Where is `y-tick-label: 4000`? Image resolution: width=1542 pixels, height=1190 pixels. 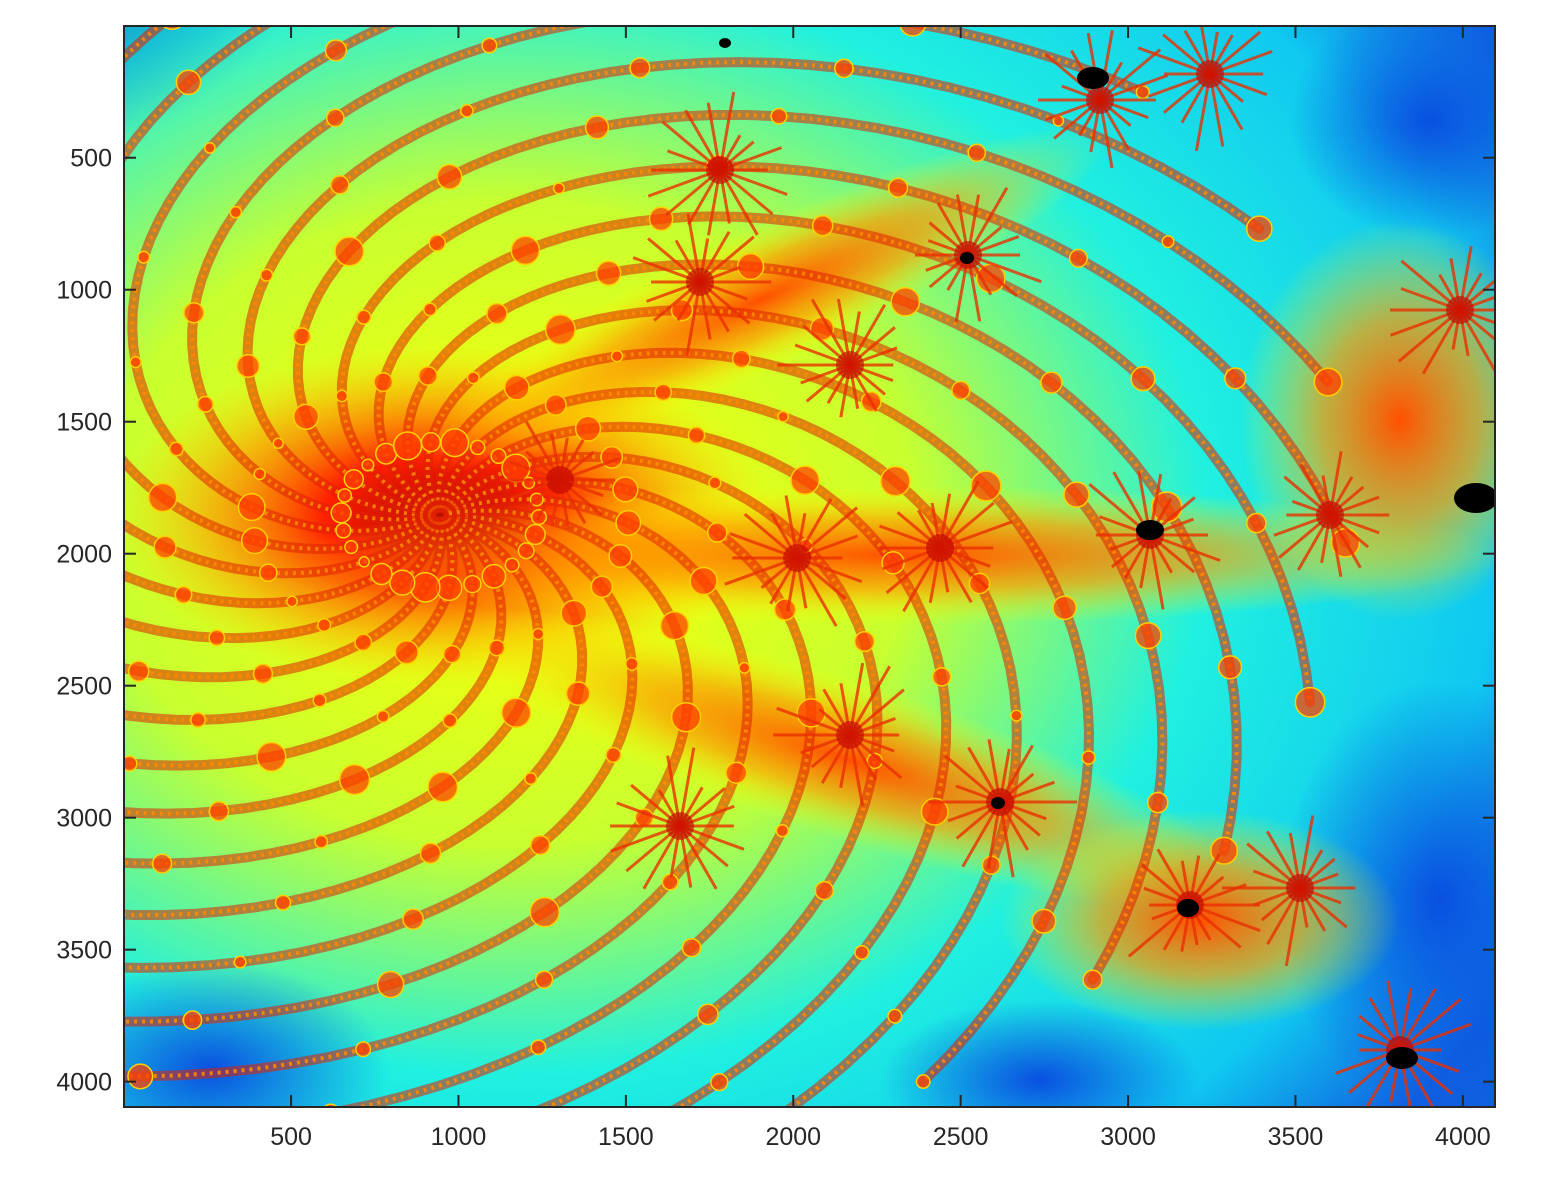 y-tick-label: 4000 is located at coordinates (84, 1083).